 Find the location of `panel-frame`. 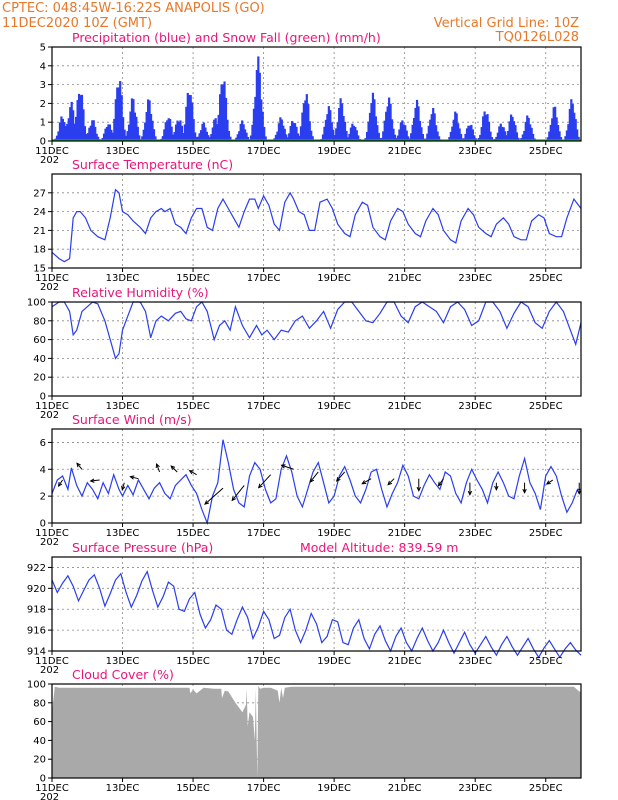

panel-frame is located at coordinates (316, 731).